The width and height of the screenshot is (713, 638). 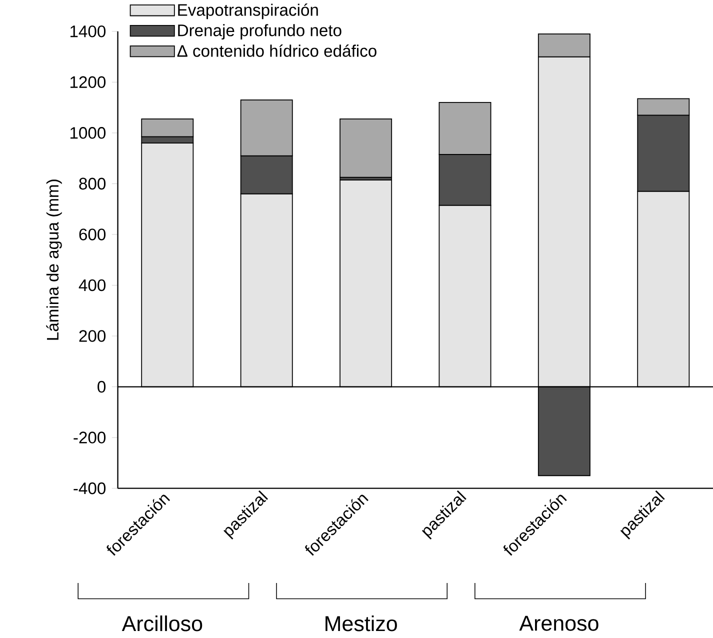 I want to click on y-tick-label: 800, so click(x=92, y=184).